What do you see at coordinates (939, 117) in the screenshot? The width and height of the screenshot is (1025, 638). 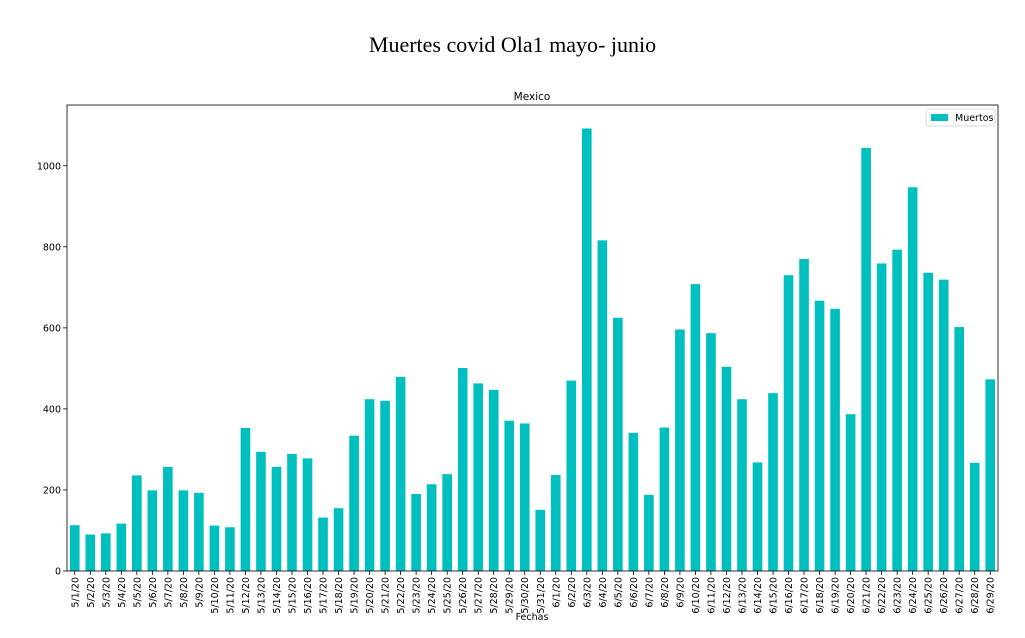 I see `legend-swatch` at bounding box center [939, 117].